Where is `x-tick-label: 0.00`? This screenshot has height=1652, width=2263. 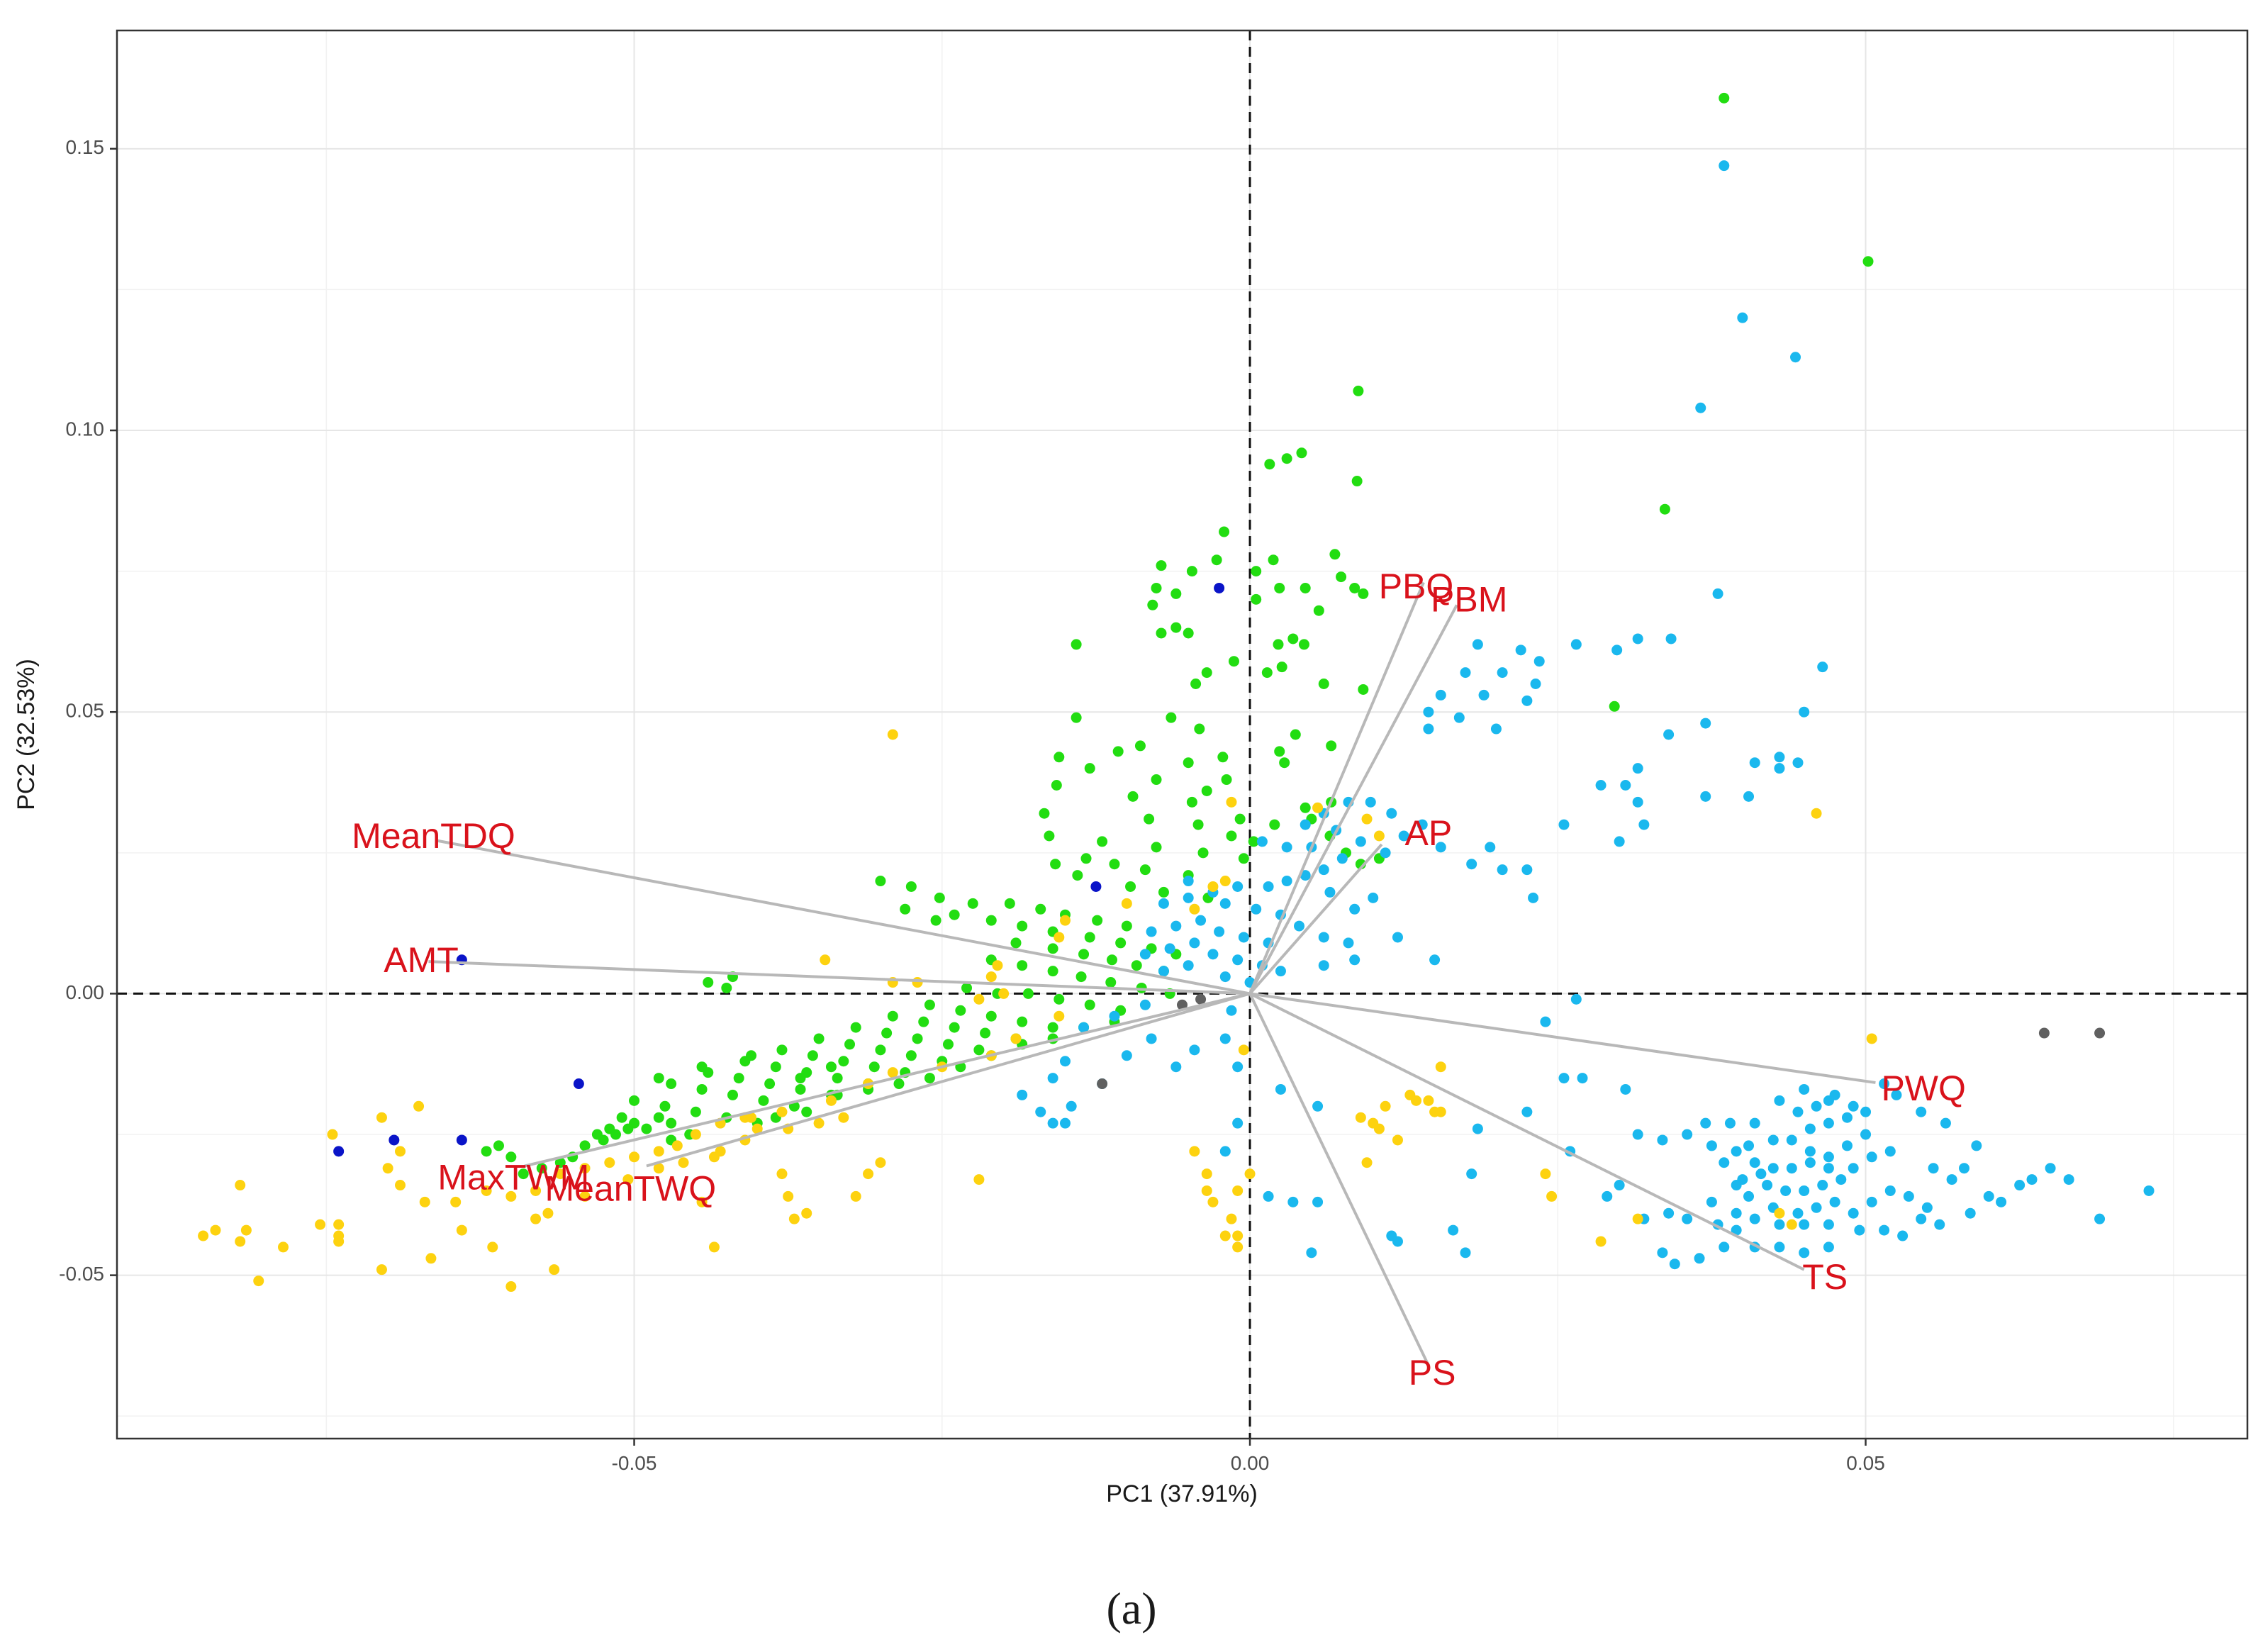
x-tick-label: 0.00 is located at coordinates (1251, 1463).